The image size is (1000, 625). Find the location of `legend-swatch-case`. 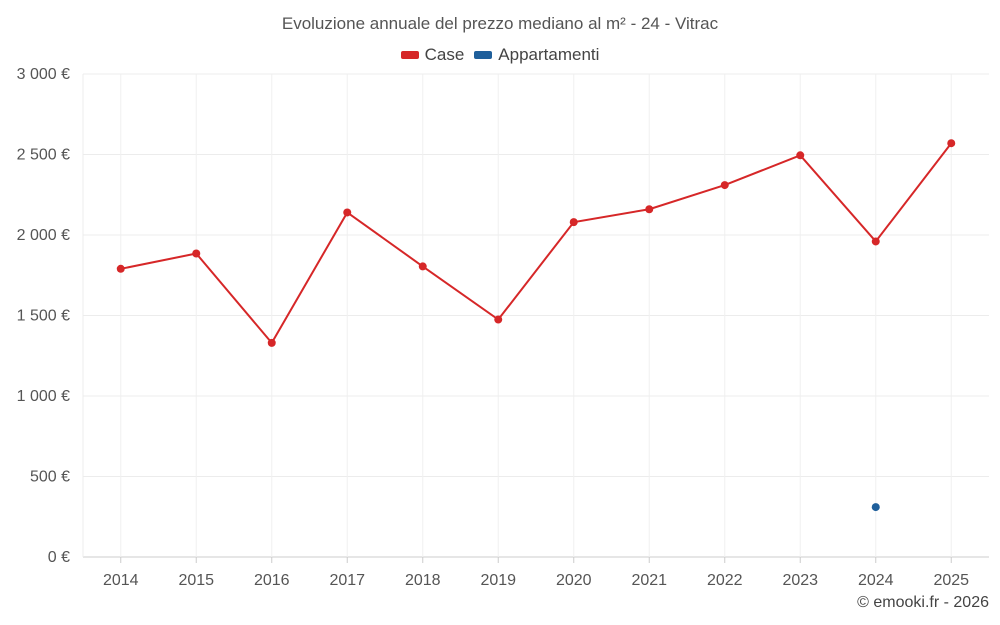

legend-swatch-case is located at coordinates (409, 55).